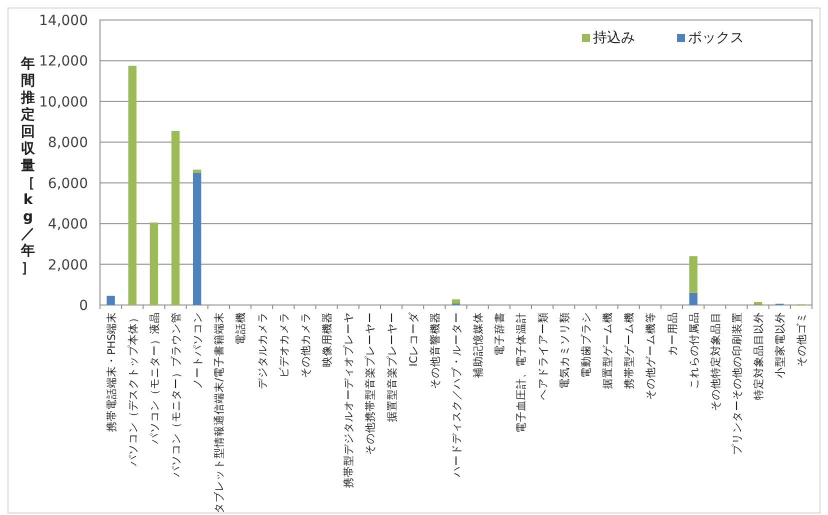 The height and width of the screenshot is (515, 828). Describe the element at coordinates (585, 345) in the screenshot. I see `x-tick-label: 電動歯ブラシ` at that location.